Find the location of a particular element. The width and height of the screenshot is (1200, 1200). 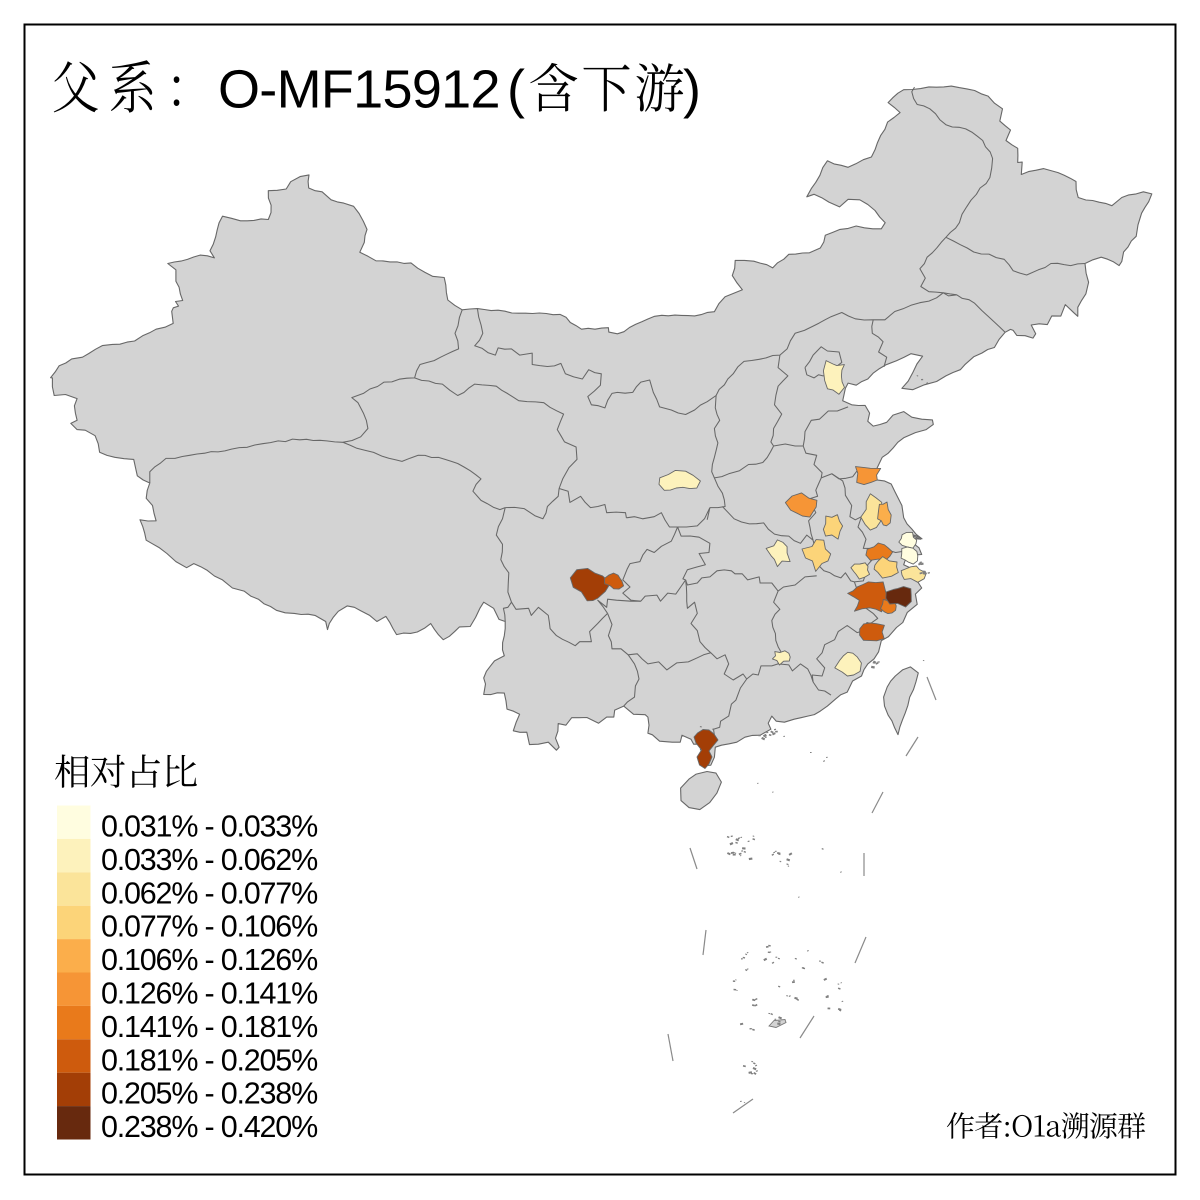

svg-text: 0.205% - 0.238% is located at coordinates (209, 1094).